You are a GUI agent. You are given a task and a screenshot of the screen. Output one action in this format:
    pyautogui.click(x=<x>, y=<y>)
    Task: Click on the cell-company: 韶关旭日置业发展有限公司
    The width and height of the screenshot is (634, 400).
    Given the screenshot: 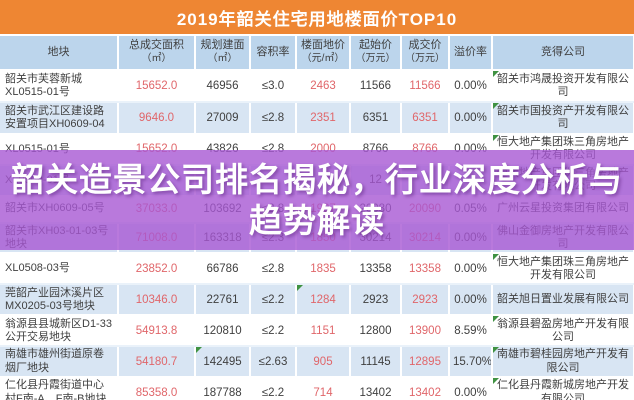 What is the action you would take?
    pyautogui.click(x=563, y=300)
    